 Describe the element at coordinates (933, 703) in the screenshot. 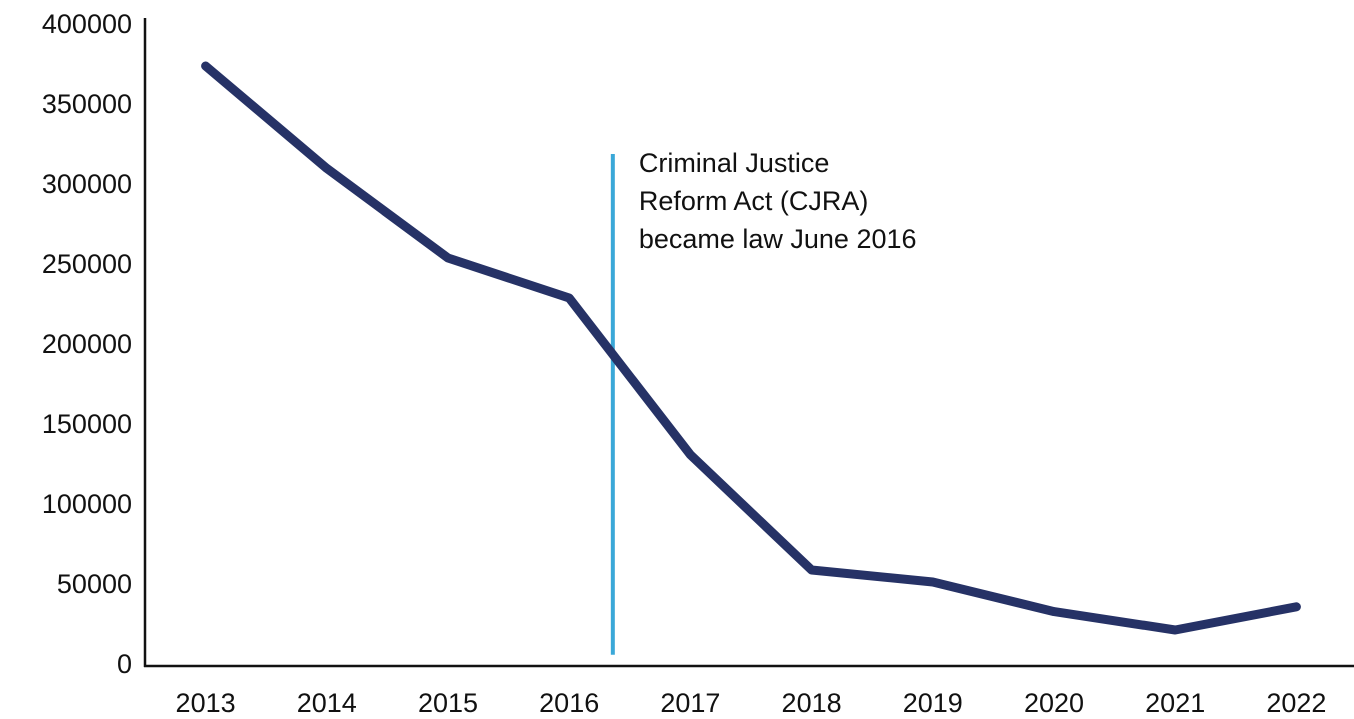

I see `x-tick-label: 2019` at that location.